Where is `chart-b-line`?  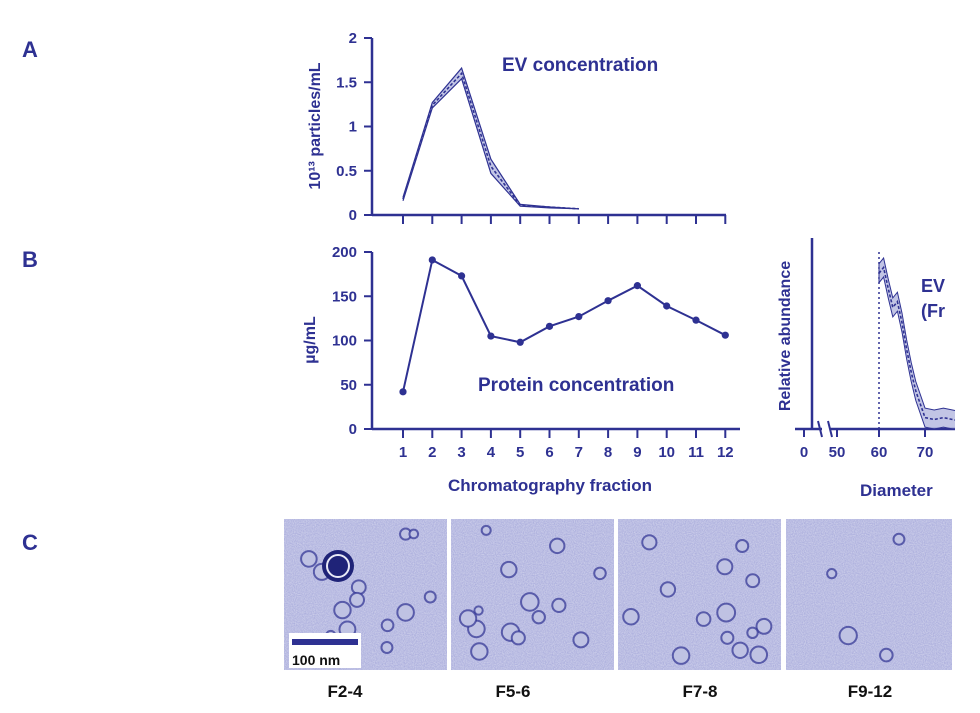
chart-b-line is located at coordinates (564, 325).